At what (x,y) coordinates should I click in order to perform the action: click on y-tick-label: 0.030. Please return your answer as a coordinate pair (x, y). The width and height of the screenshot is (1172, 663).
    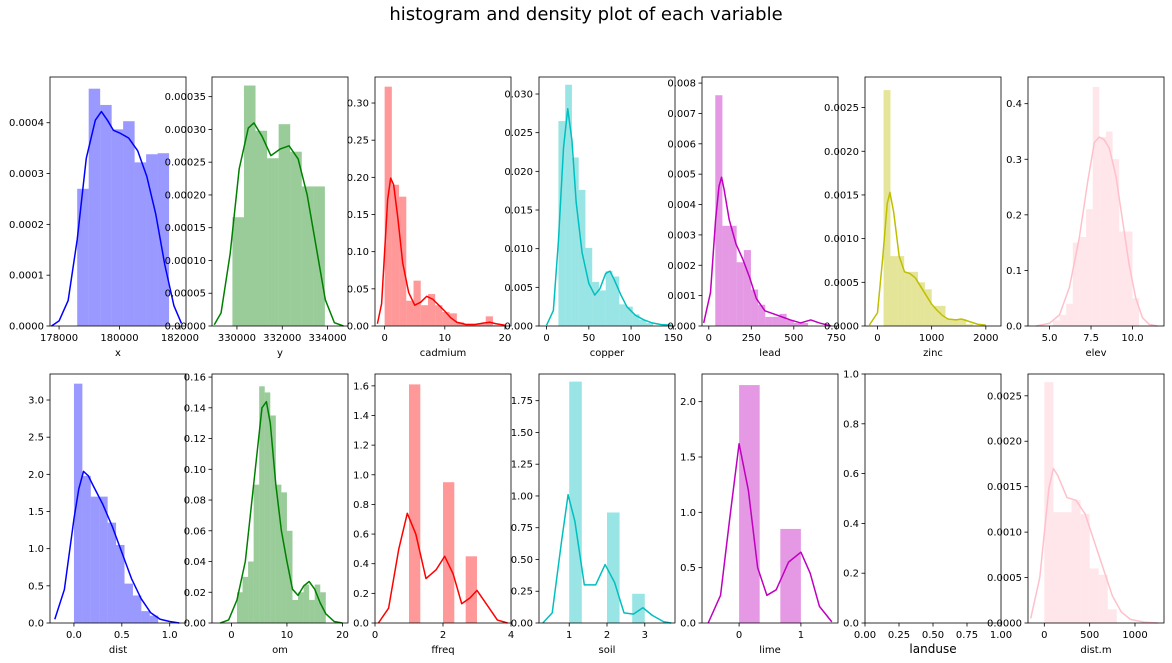
    Looking at the image, I should click on (518, 95).